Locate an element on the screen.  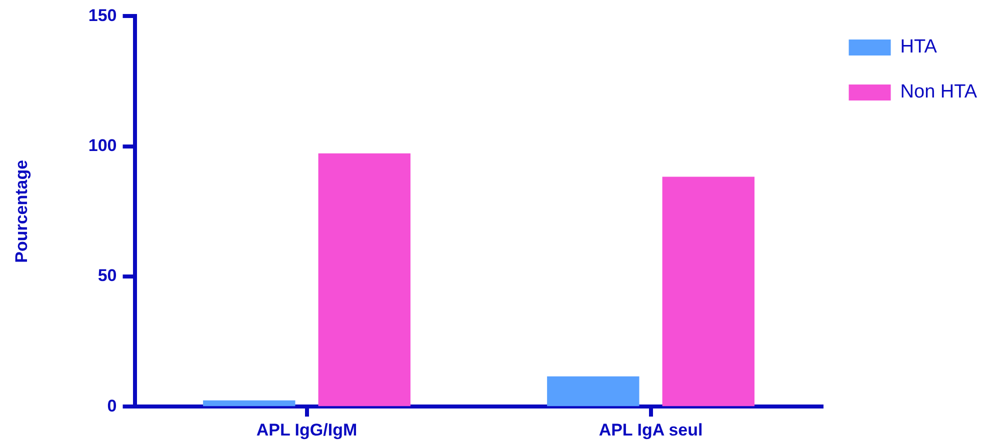
legend-label: HTA is located at coordinates (919, 47).